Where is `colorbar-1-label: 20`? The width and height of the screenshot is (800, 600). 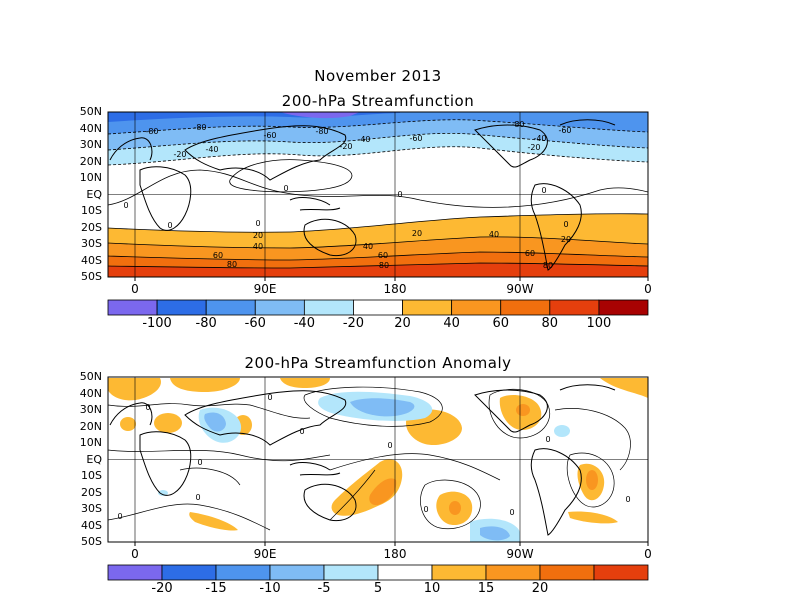
colorbar-1-label: 20 is located at coordinates (402, 323).